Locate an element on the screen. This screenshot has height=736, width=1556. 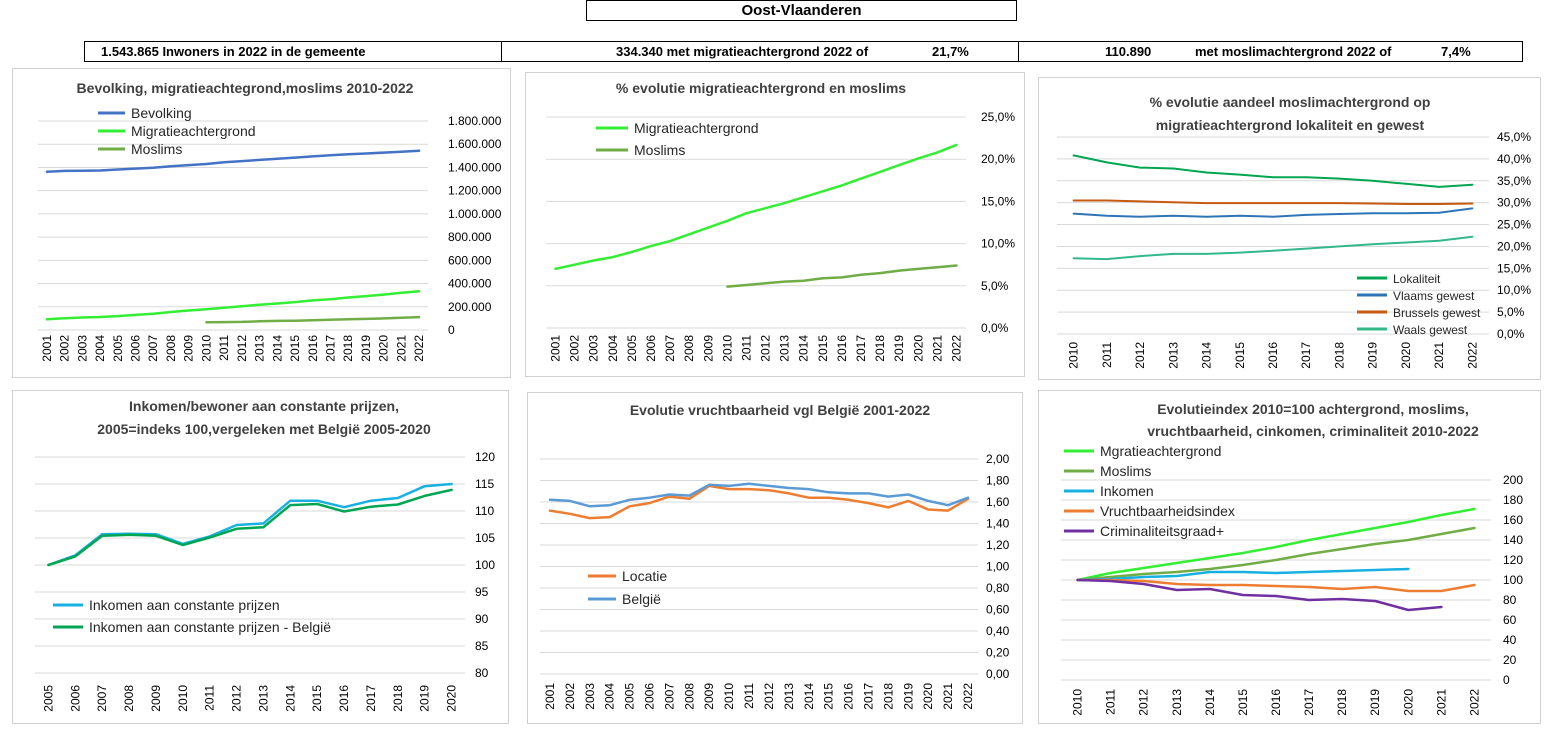
series-line-brussels-gewest is located at coordinates (1273, 202).